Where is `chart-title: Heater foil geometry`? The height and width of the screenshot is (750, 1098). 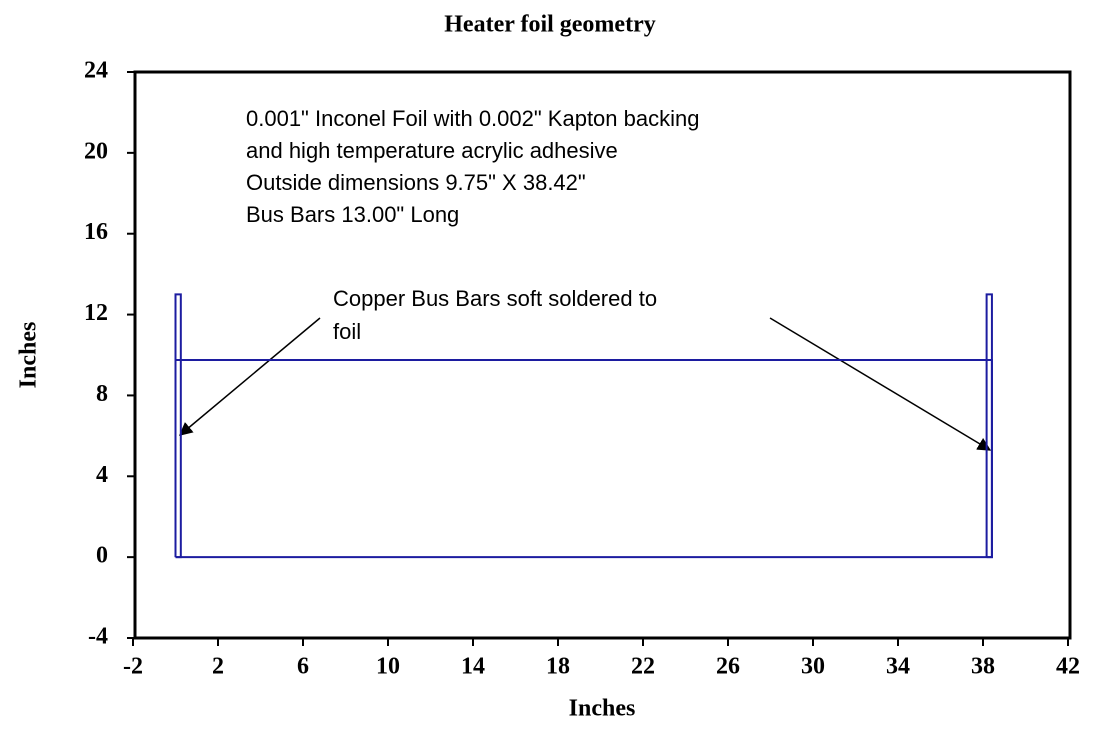 chart-title: Heater foil geometry is located at coordinates (549, 25).